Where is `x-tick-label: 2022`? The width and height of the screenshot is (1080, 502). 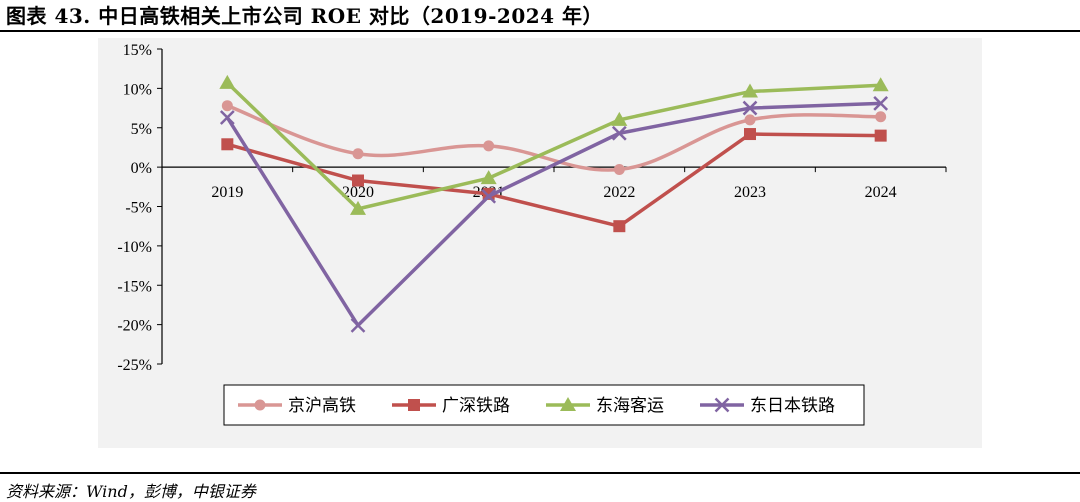 x-tick-label: 2022 is located at coordinates (619, 192).